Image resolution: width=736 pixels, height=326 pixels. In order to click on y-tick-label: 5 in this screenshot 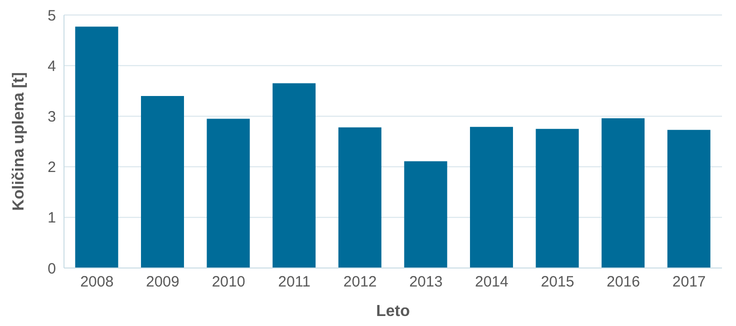, I will do `click(52, 15)`.